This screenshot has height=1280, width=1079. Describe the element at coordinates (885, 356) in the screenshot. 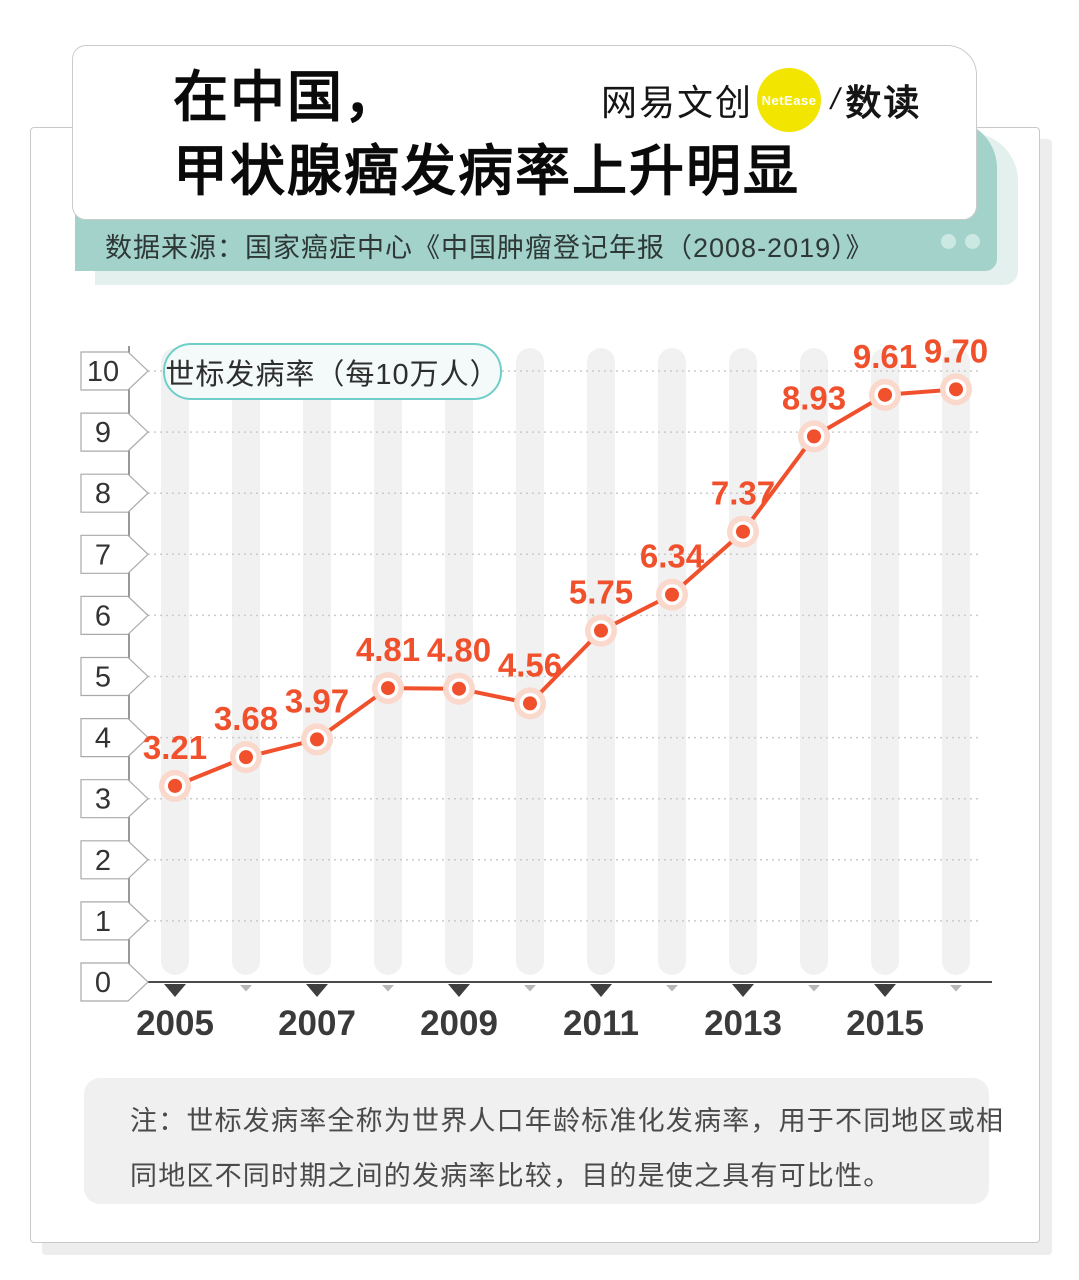

I see `data-point-label: 9.61` at that location.